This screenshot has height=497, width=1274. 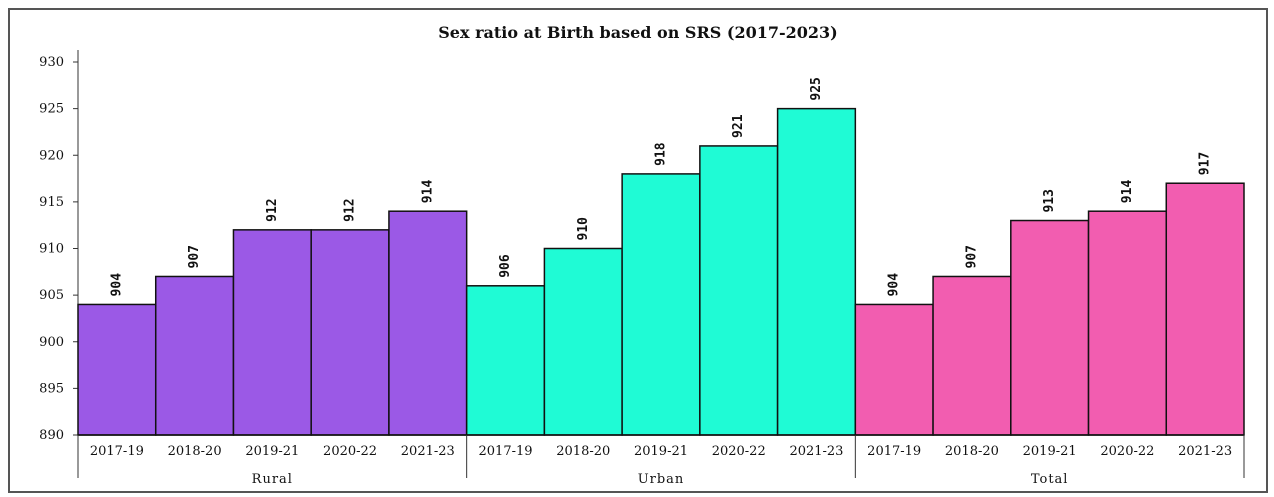 What do you see at coordinates (738, 126) in the screenshot?
I see `bar-value-label: 921` at bounding box center [738, 126].